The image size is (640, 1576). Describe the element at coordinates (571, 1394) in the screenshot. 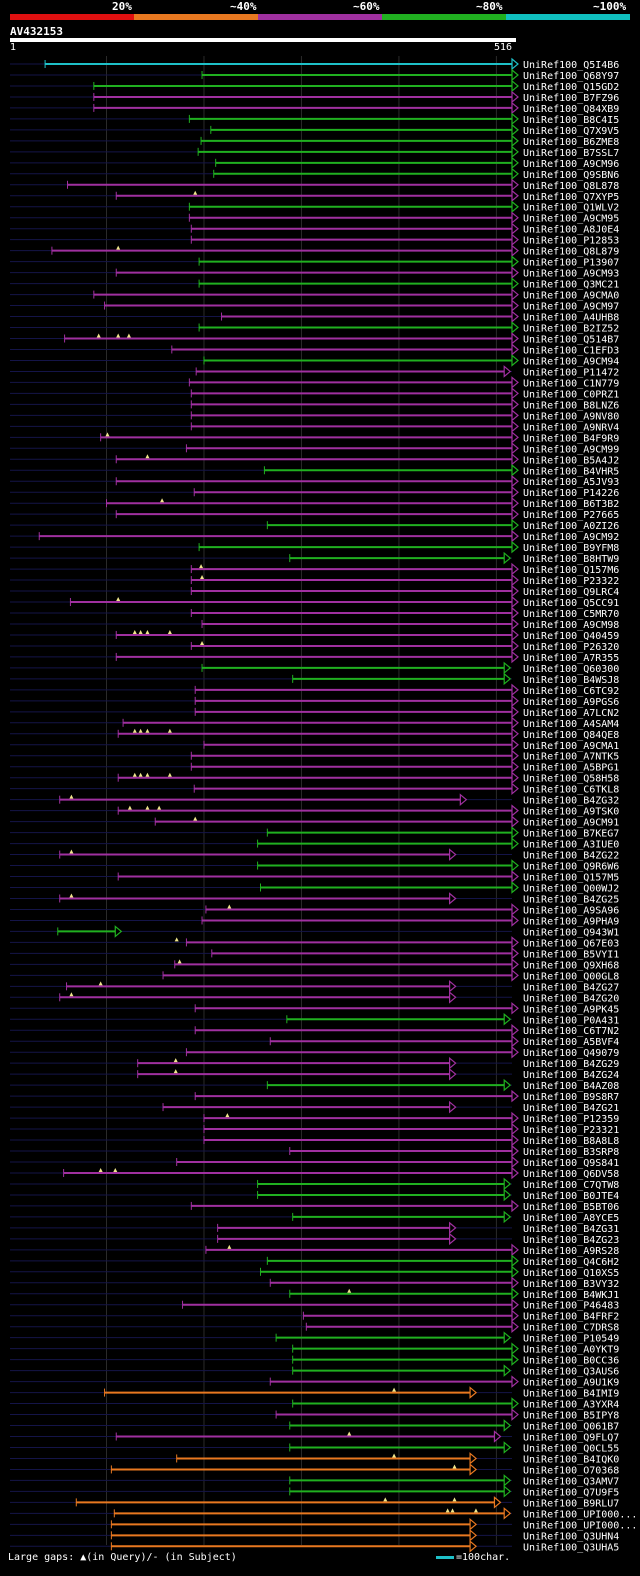

I see `hit-label: UniRef100_B4IMI9` at that location.